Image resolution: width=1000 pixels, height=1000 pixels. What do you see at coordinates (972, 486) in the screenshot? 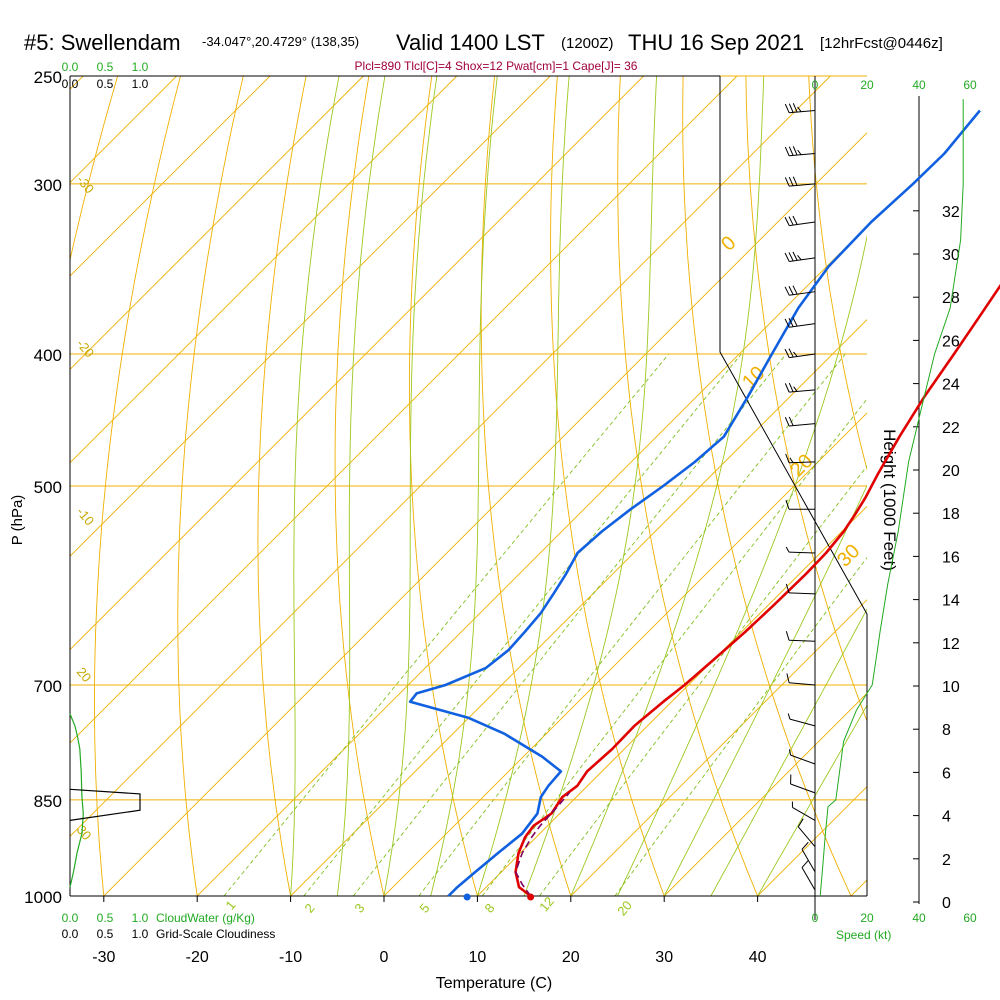
I see `isotherm-line` at bounding box center [972, 486].